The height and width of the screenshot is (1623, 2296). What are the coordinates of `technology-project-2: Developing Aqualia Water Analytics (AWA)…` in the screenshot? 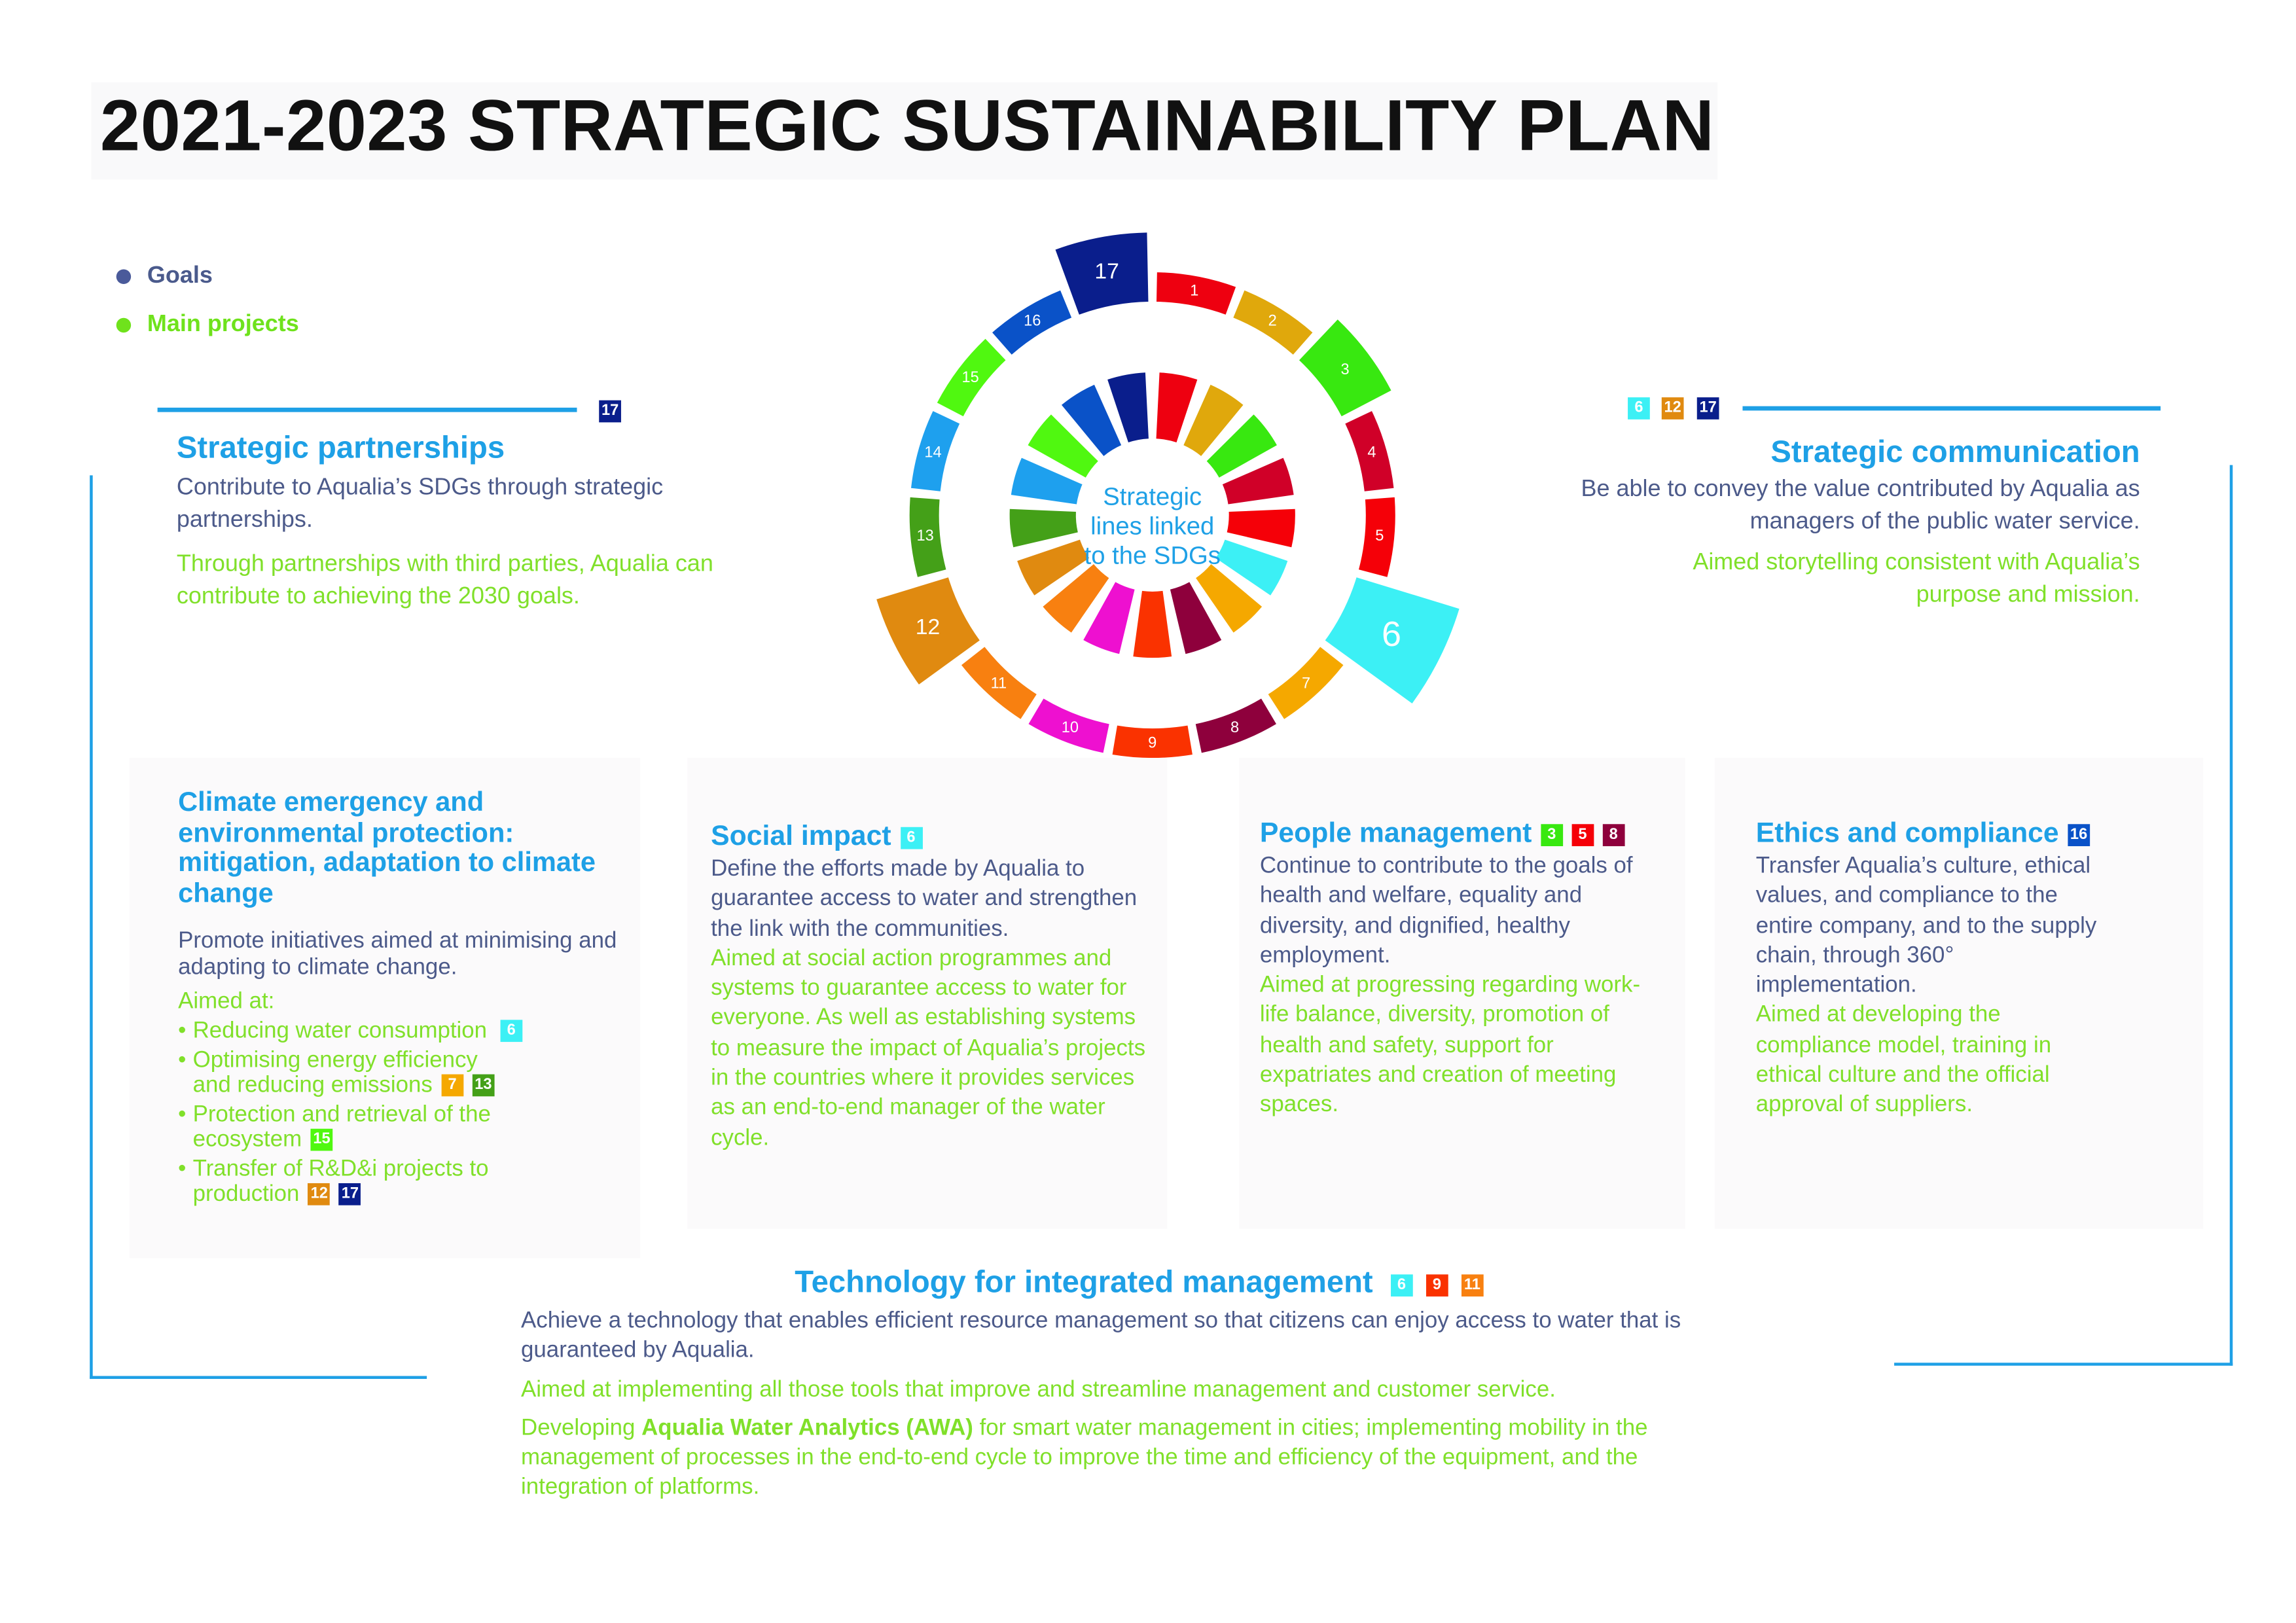 It's located at (1117, 1459).